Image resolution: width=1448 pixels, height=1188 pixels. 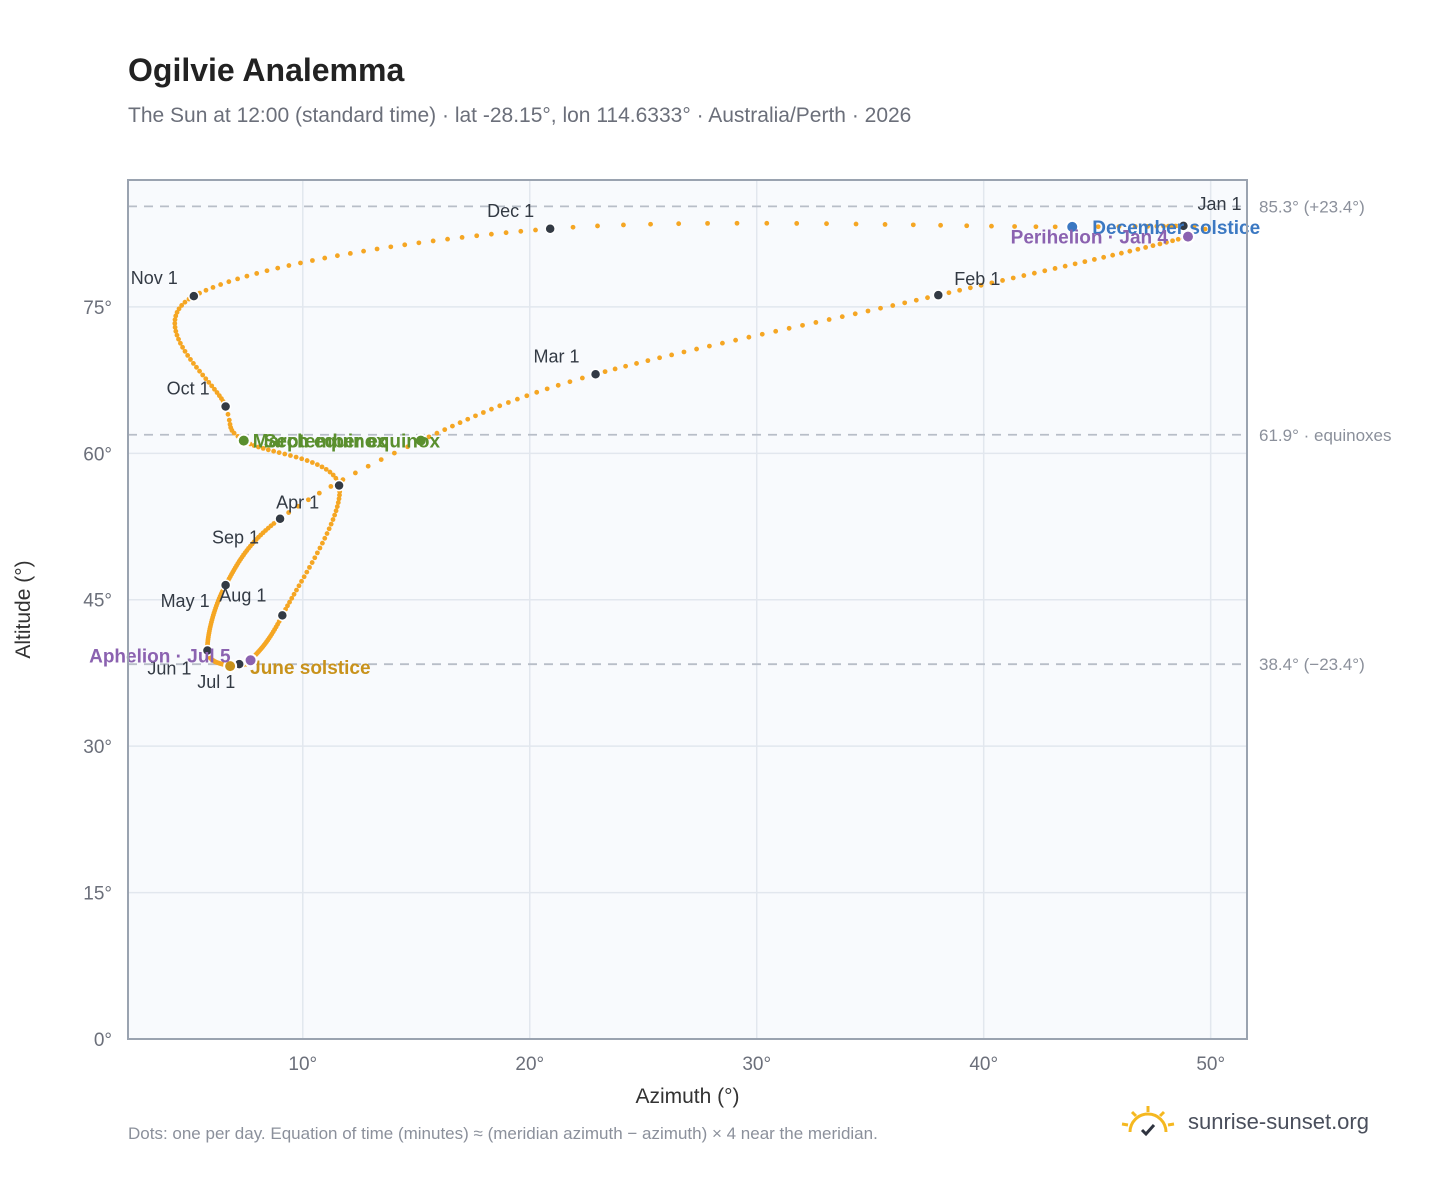 What do you see at coordinates (160, 656) in the screenshot?
I see `event-label: Aphelion · Jul 5` at bounding box center [160, 656].